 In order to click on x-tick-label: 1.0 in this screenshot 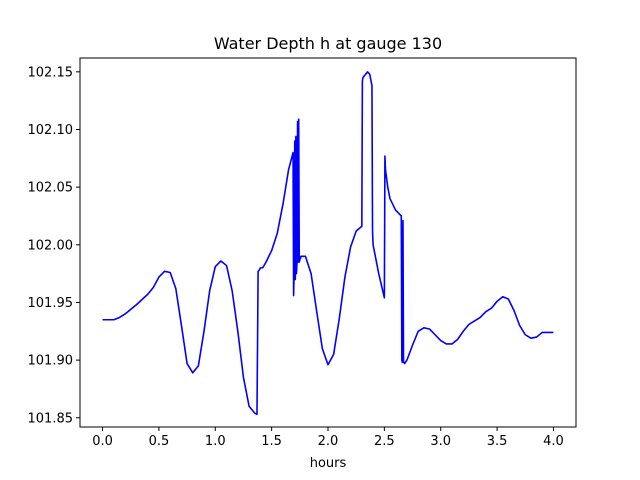, I will do `click(215, 441)`.